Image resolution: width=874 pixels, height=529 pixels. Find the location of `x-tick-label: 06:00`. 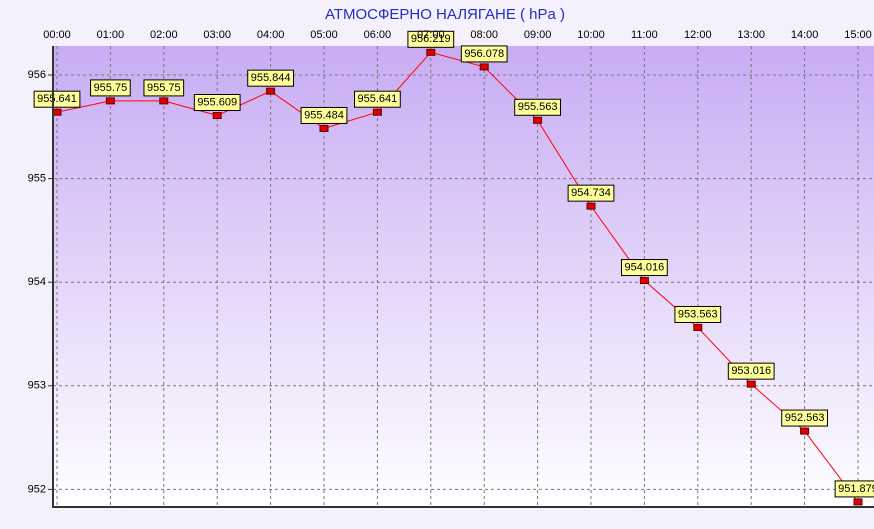

x-tick-label: 06:00 is located at coordinates (378, 35).